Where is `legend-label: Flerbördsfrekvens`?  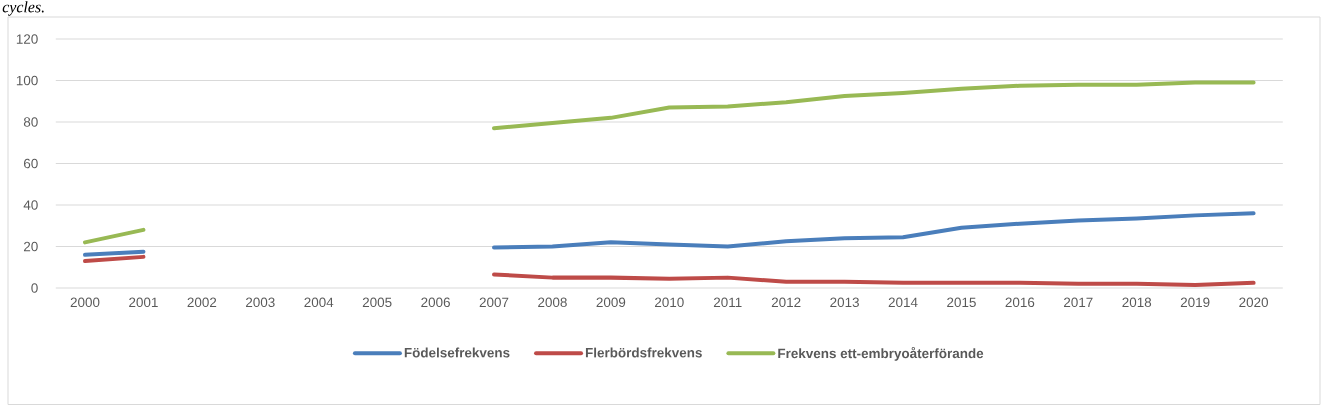 legend-label: Flerbördsfrekvens is located at coordinates (643, 352).